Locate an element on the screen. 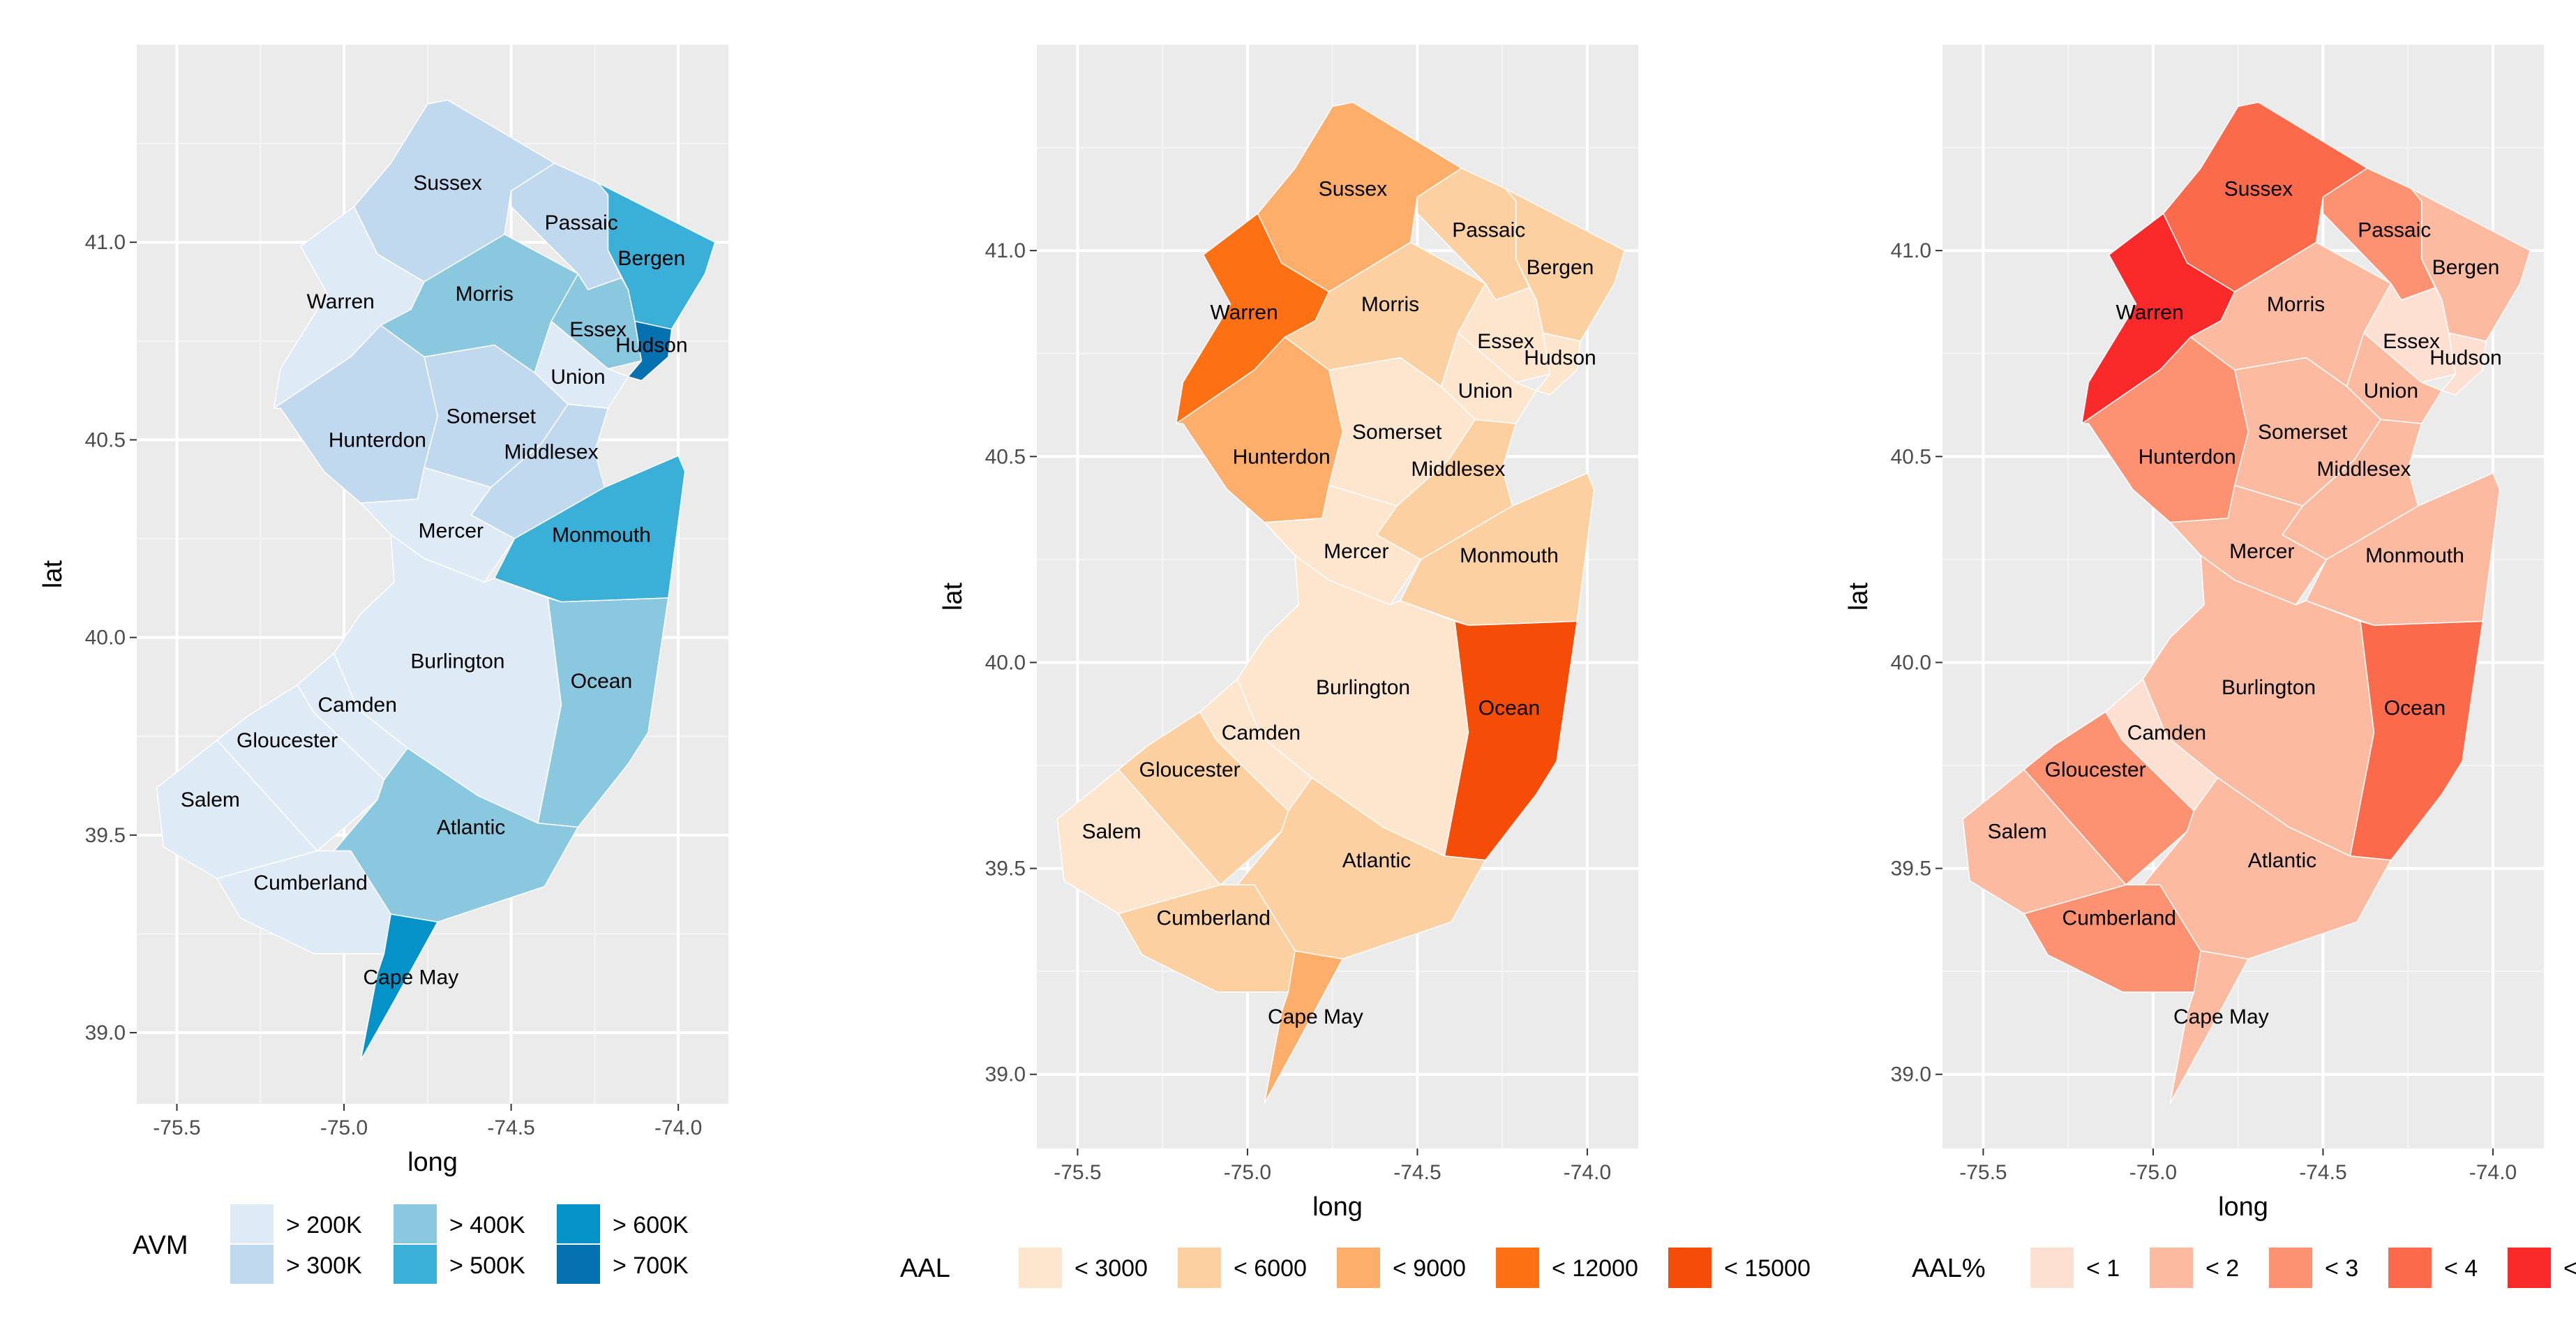 The width and height of the screenshot is (2576, 1325). county-label-passaic: Passaic is located at coordinates (1488, 231).